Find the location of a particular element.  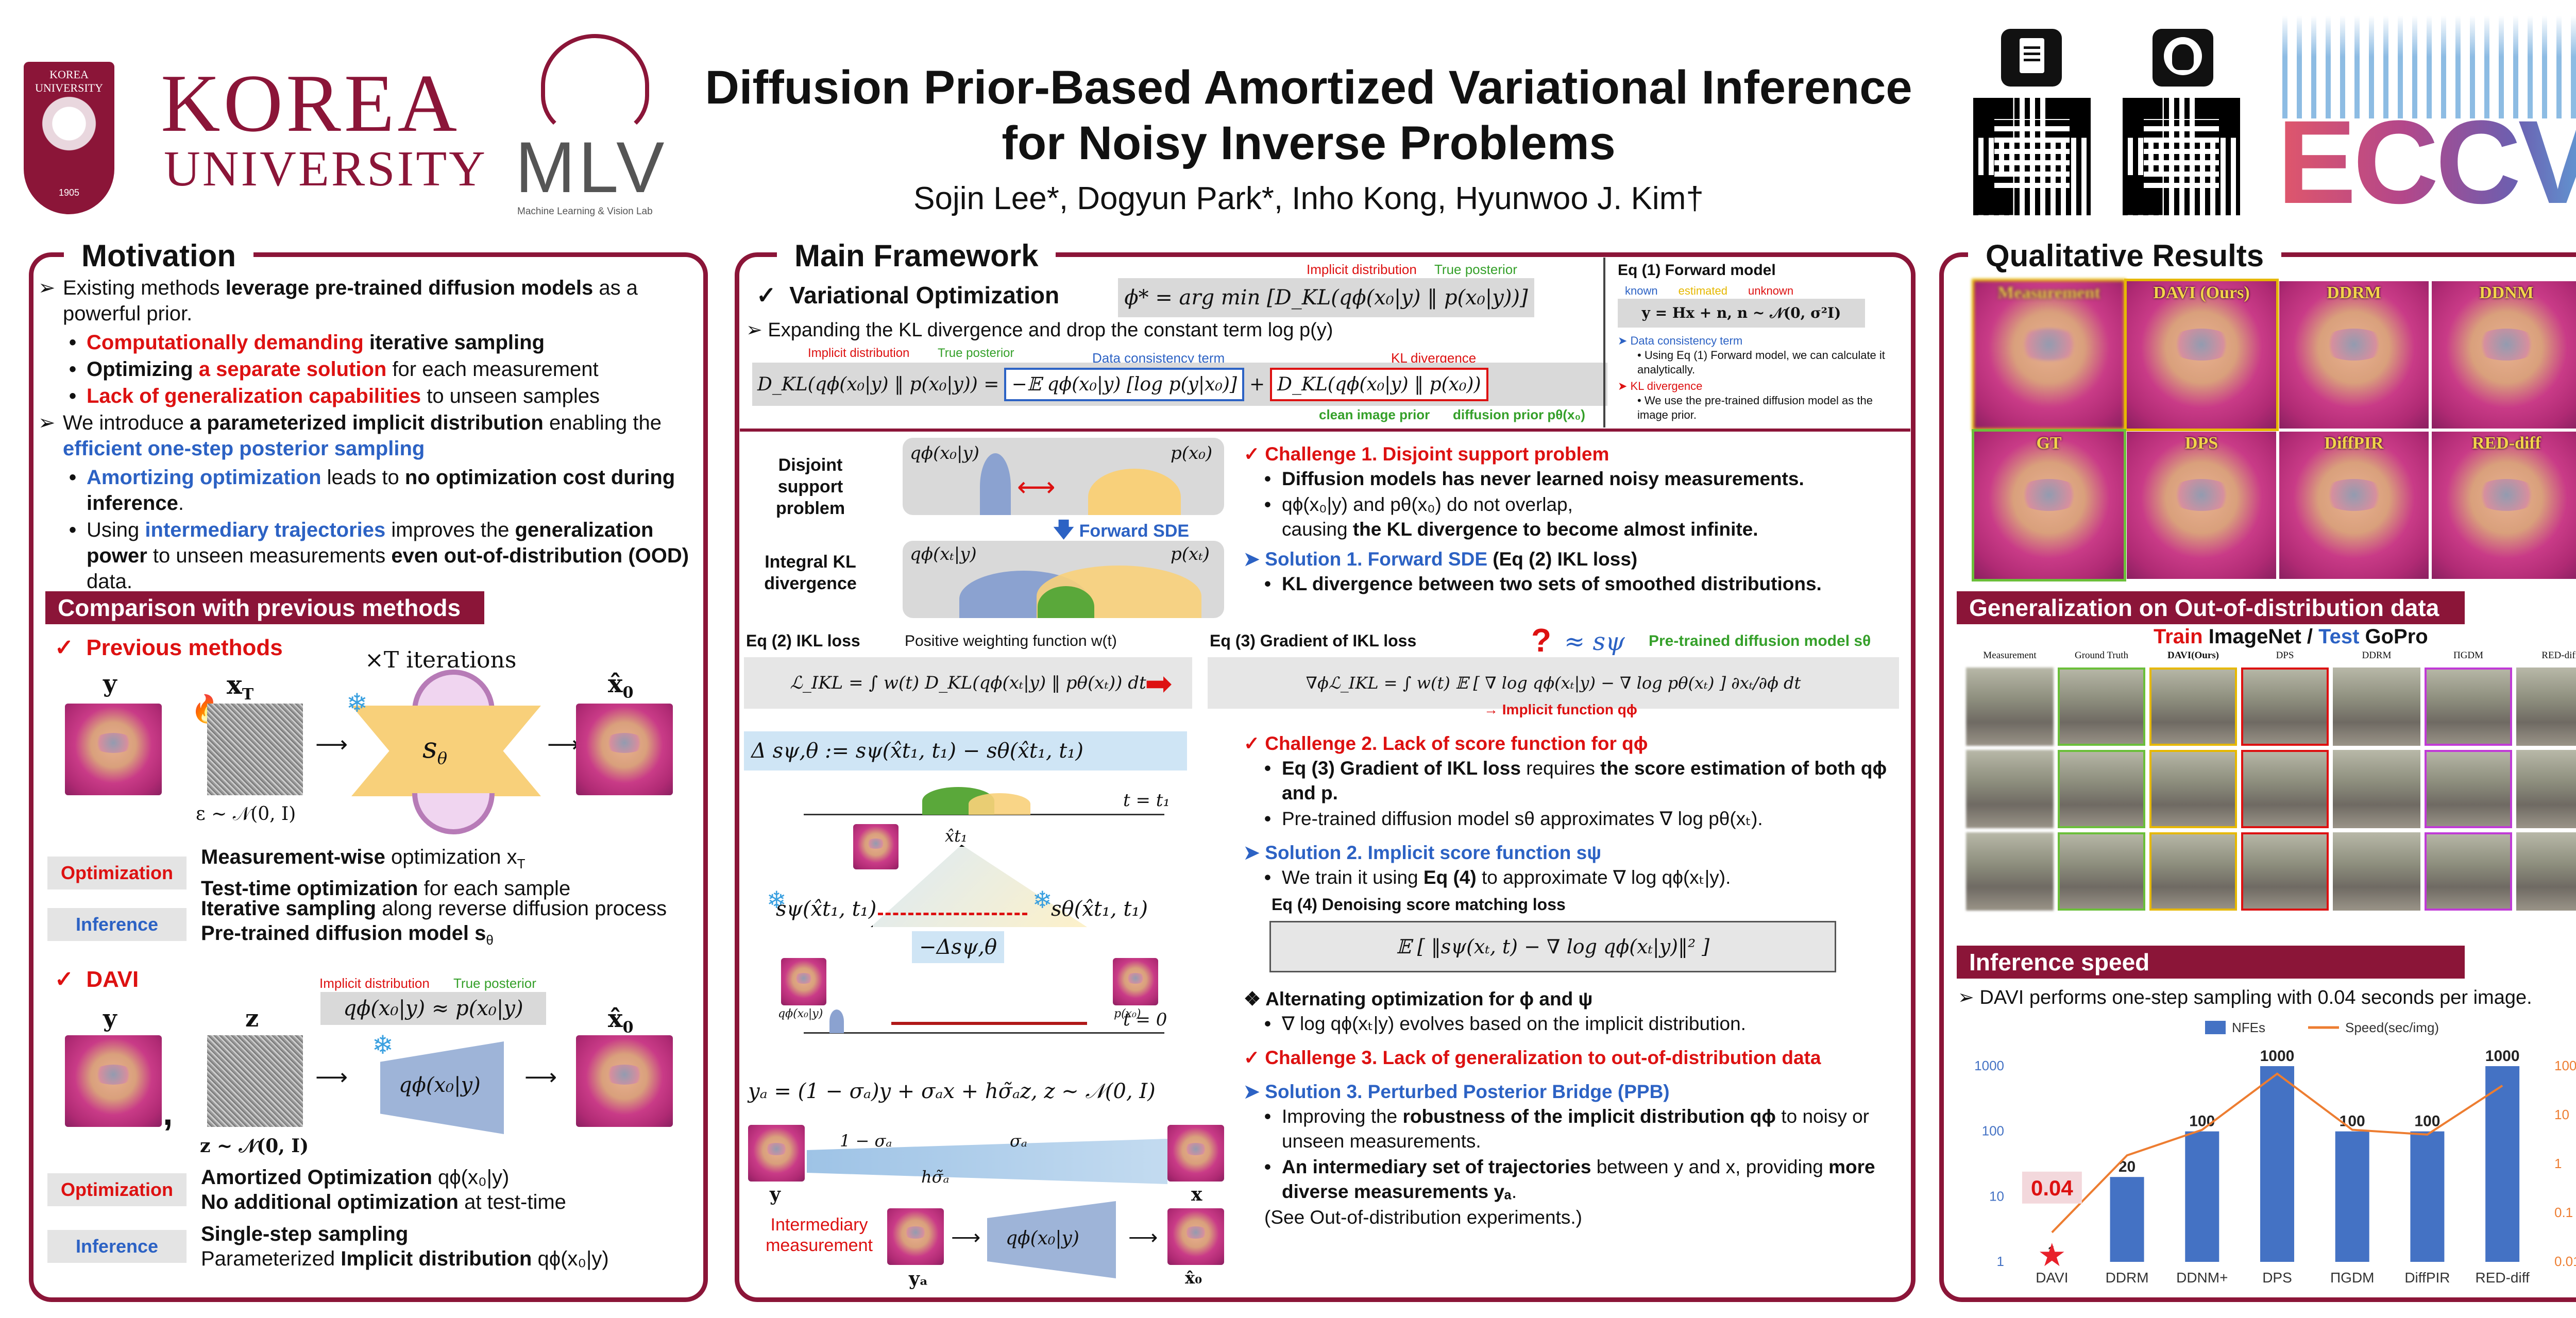

lab-name: MLV is located at coordinates (591, 167).